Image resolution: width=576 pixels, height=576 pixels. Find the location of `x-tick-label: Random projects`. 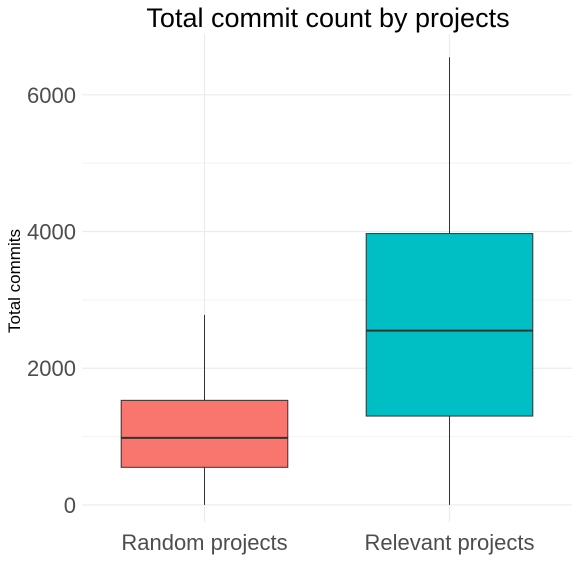

x-tick-label: Random projects is located at coordinates (204, 542).